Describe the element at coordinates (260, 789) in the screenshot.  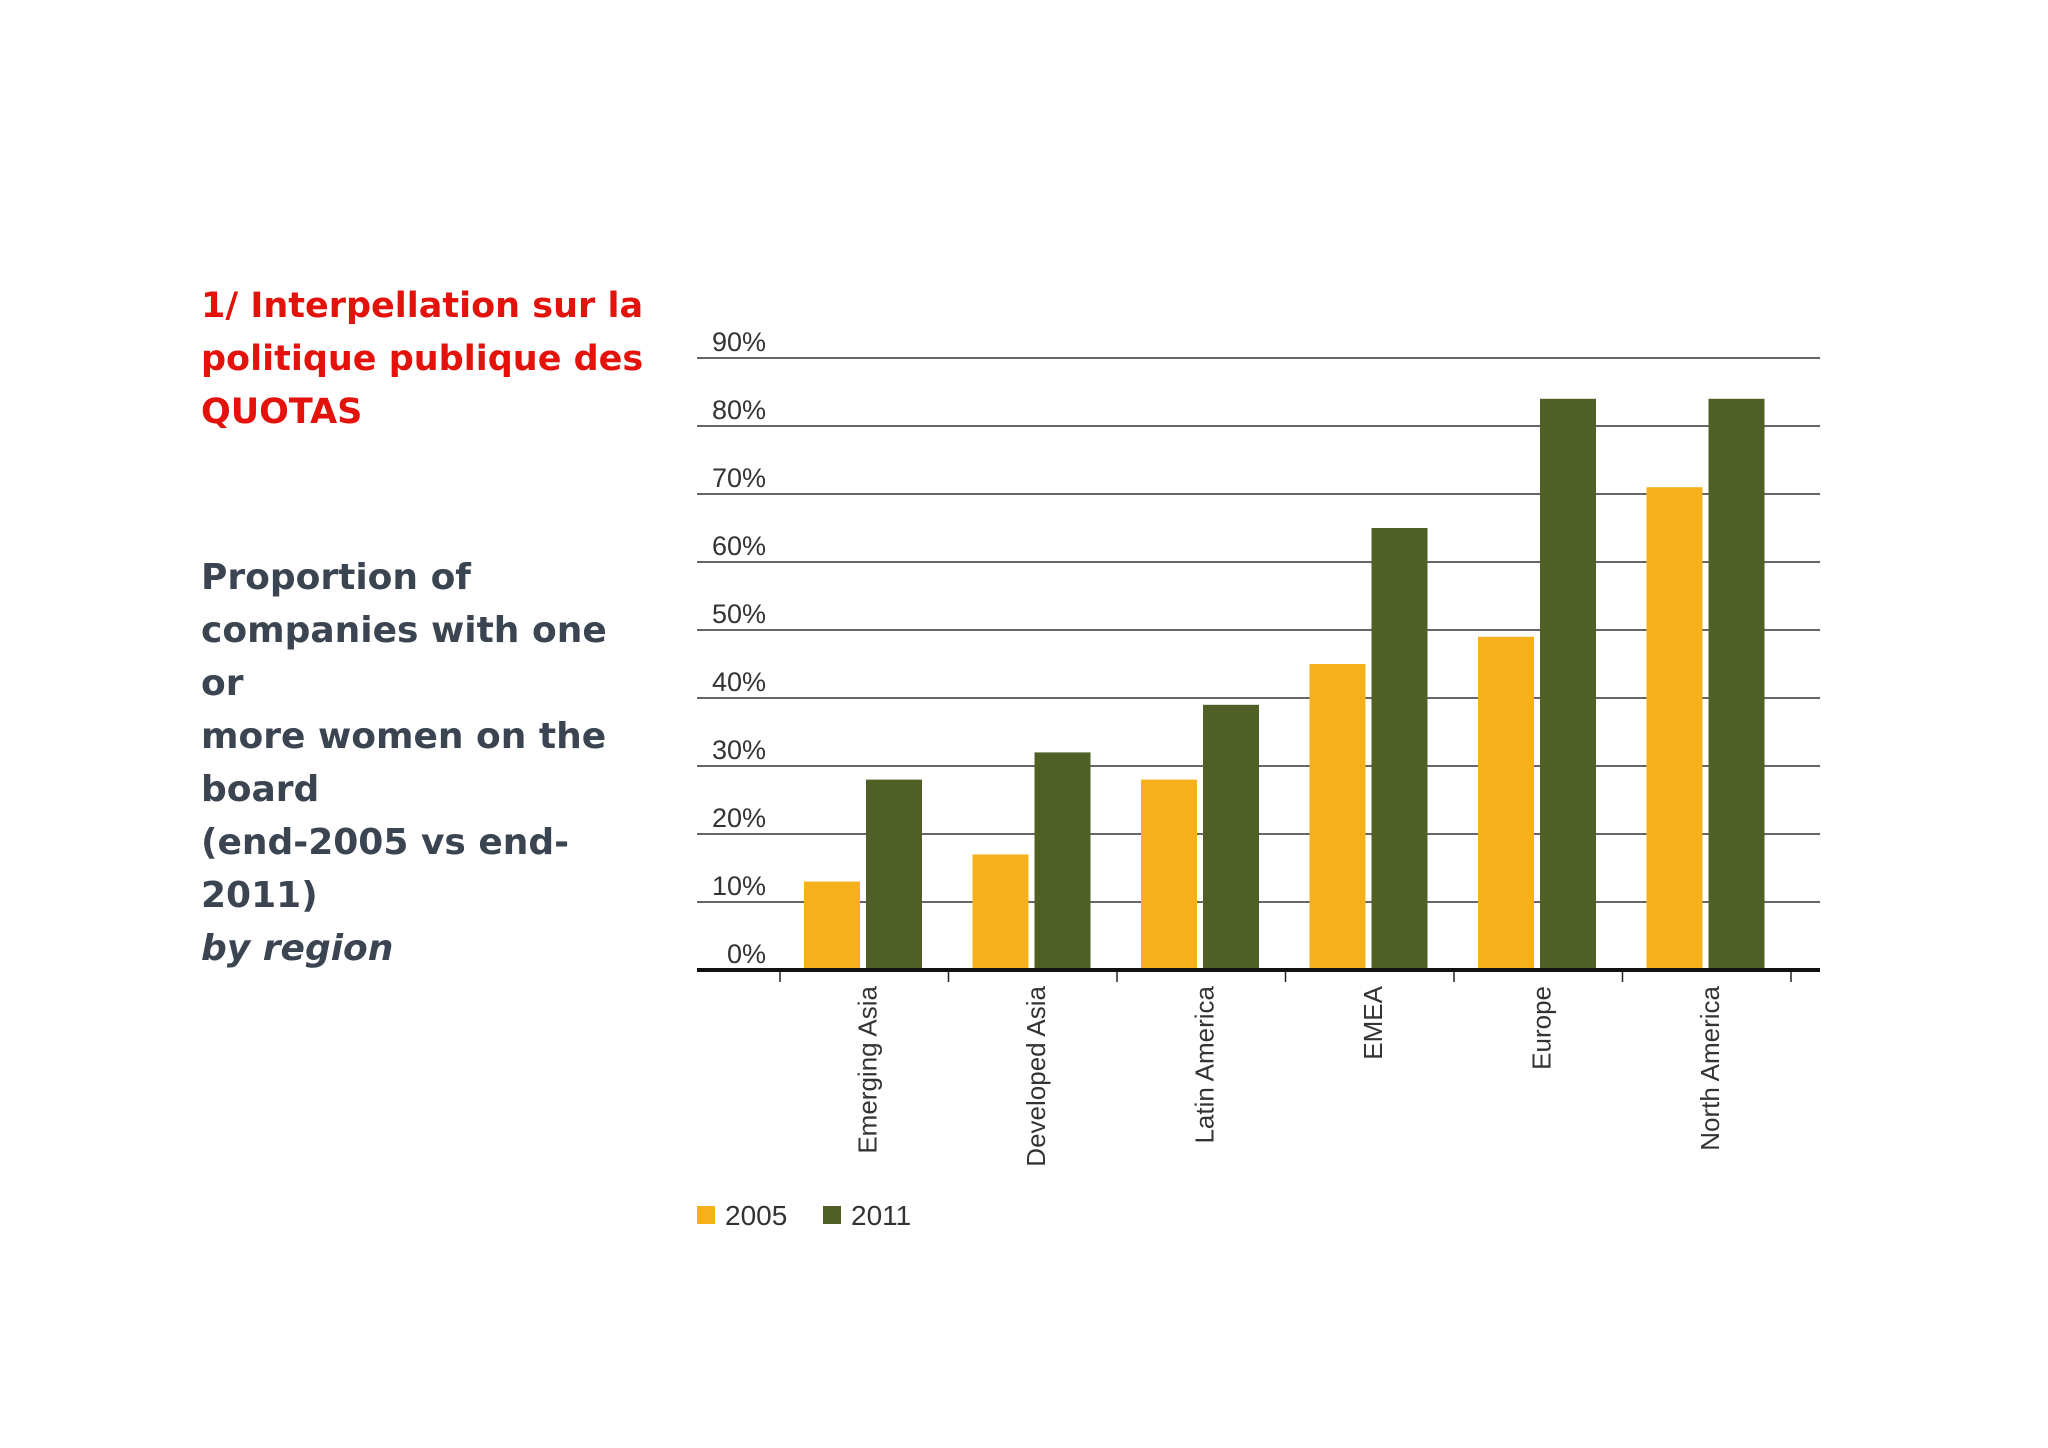
I see `description-line: board` at that location.